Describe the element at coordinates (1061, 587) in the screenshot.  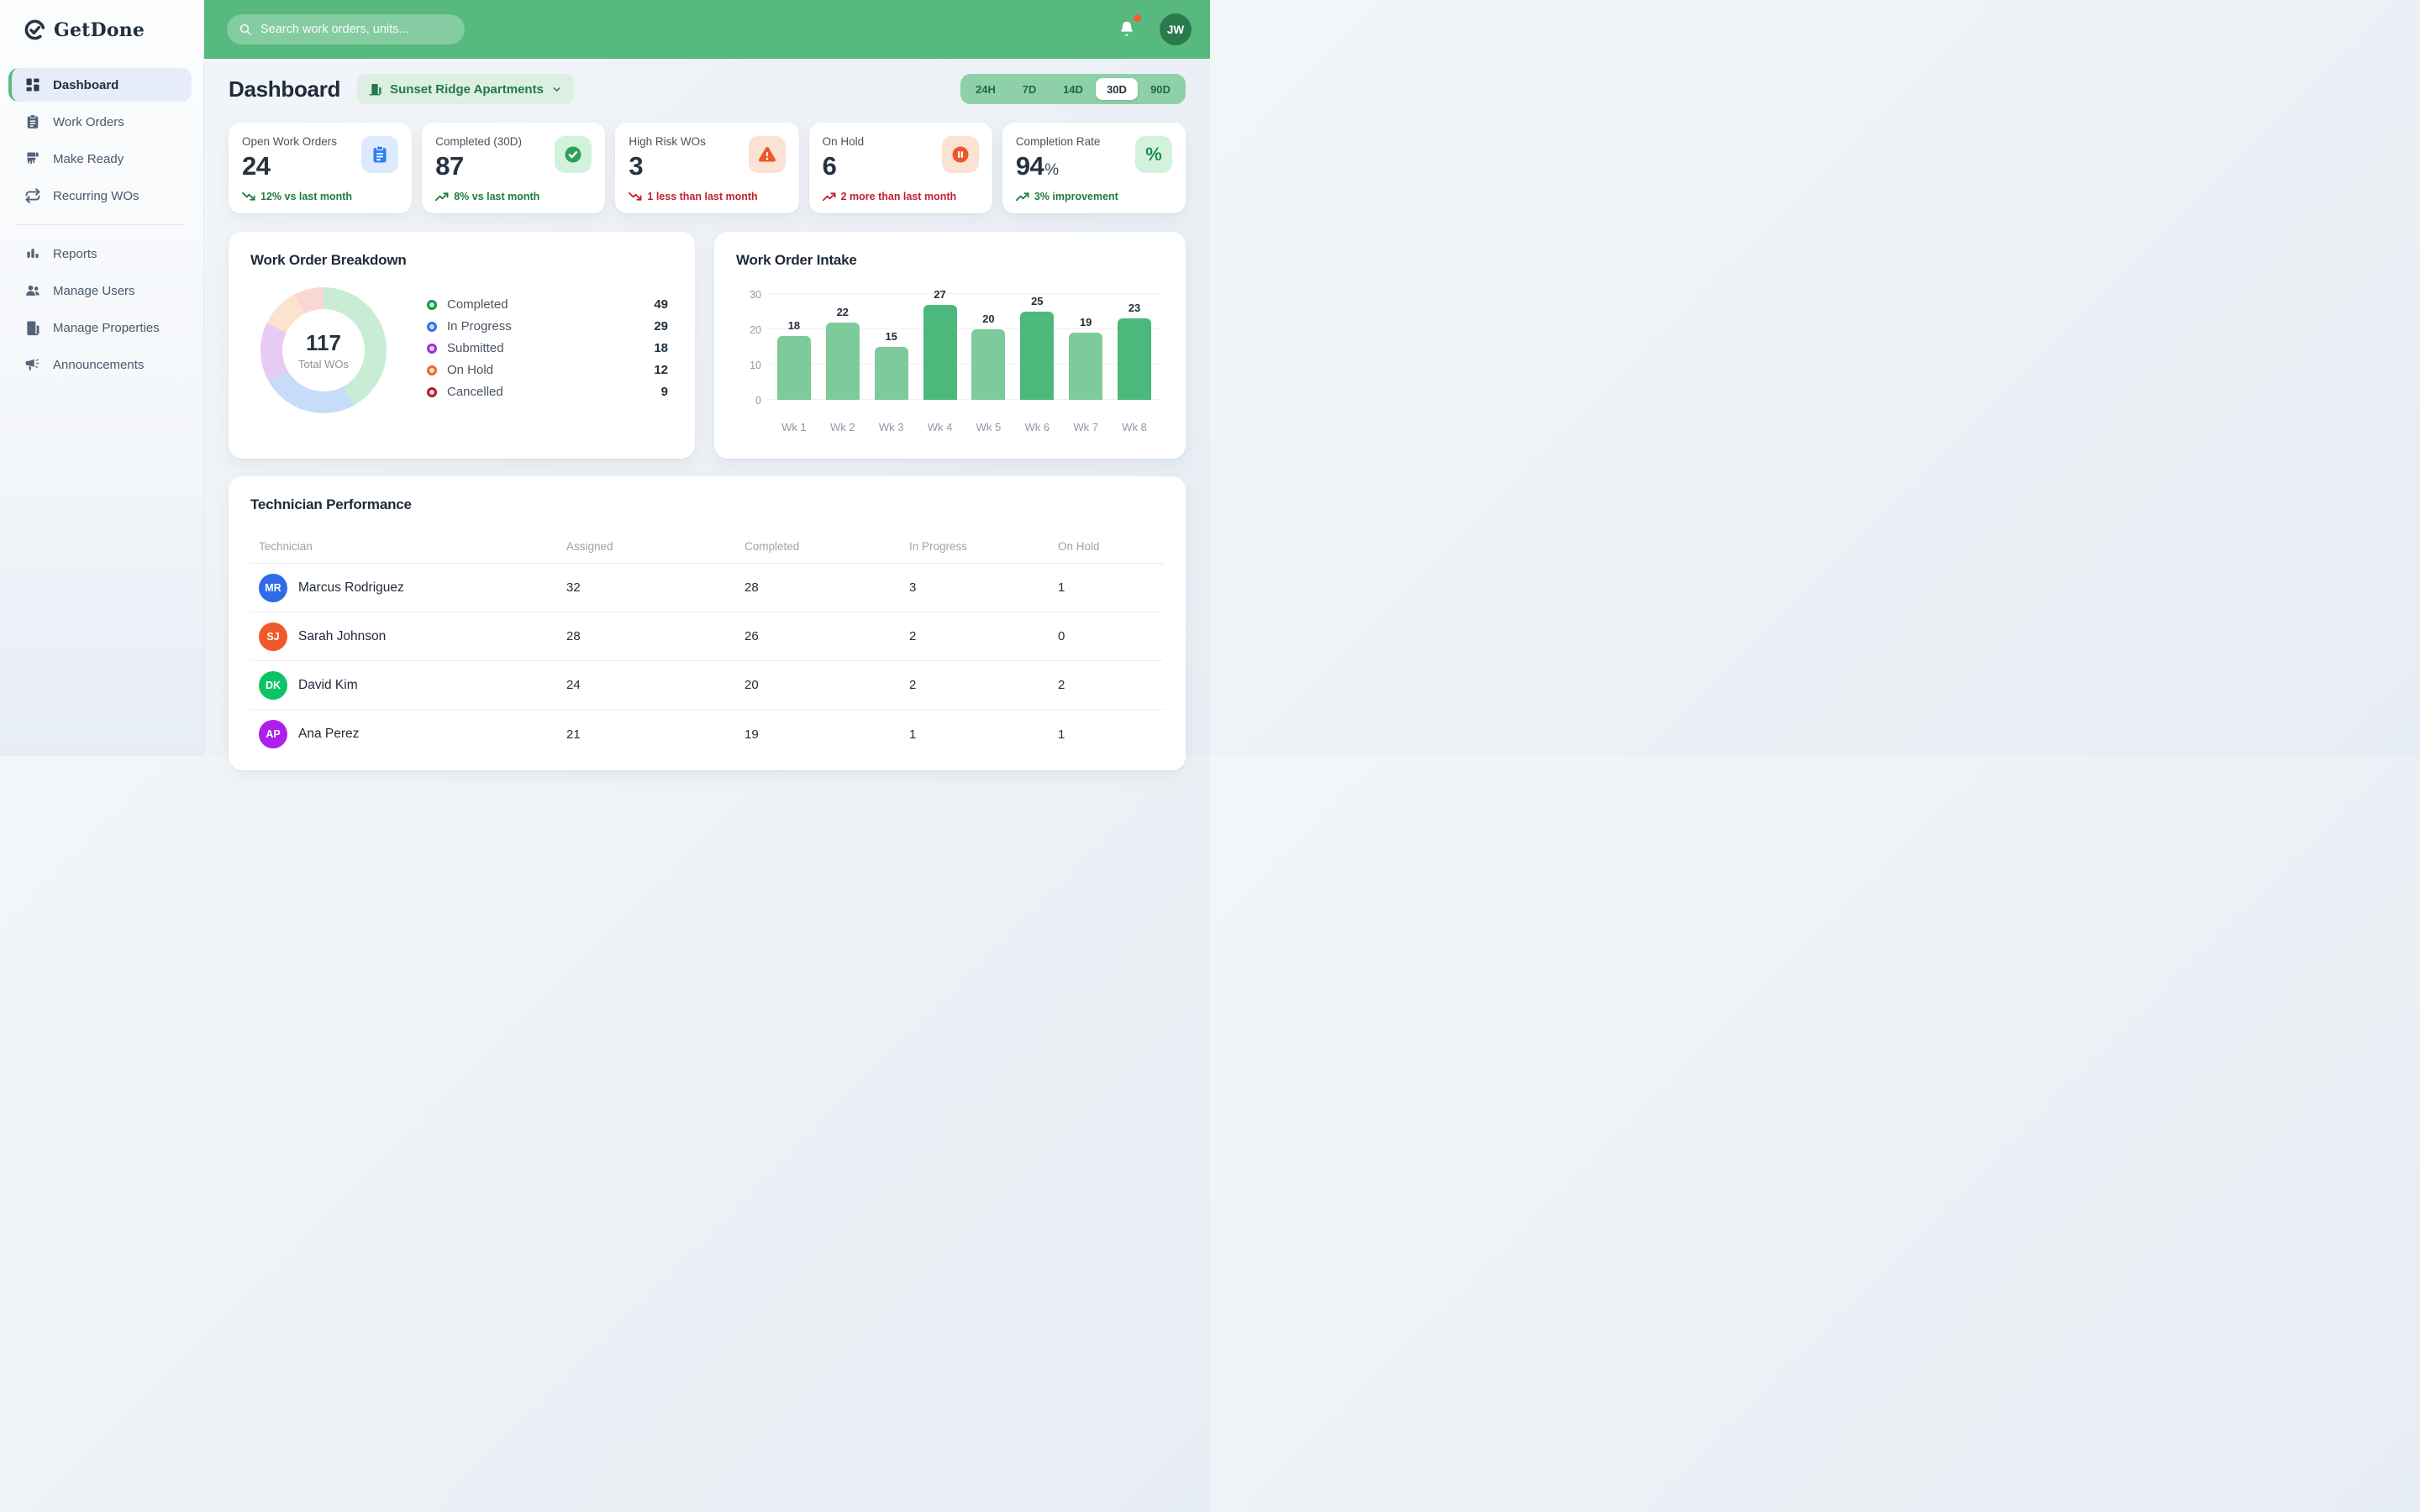
I see `on-hold-cell: 1` at that location.